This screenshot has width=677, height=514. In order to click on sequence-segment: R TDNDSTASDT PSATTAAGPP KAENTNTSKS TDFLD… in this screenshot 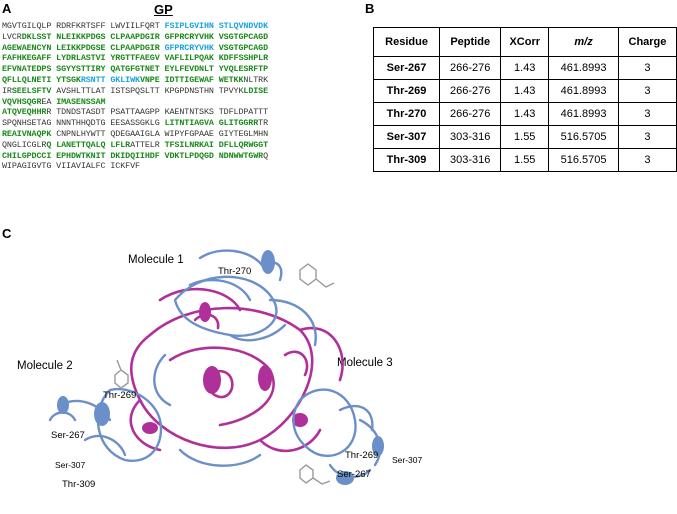, I will do `click(157, 112)`.